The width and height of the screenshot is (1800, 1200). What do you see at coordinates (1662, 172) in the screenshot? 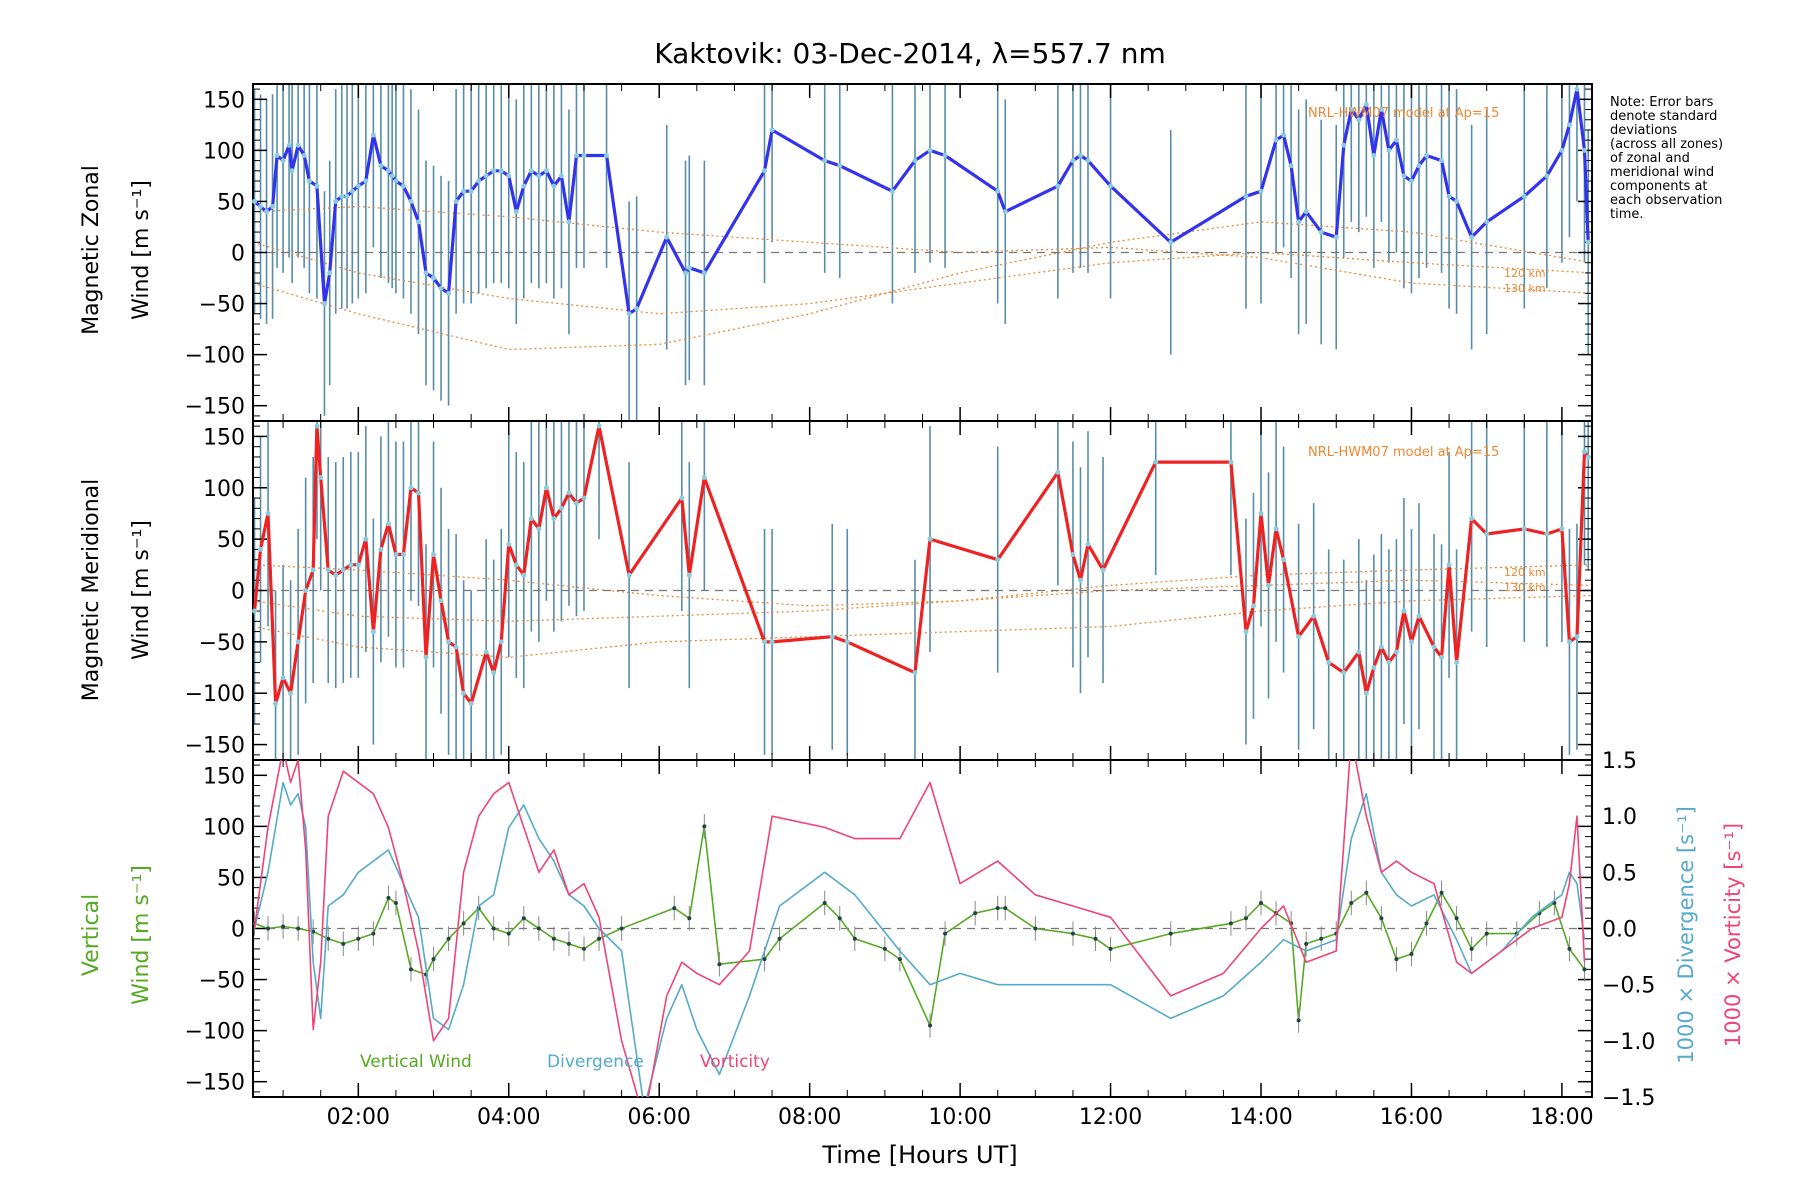
I see `note-line: meridional wind` at bounding box center [1662, 172].